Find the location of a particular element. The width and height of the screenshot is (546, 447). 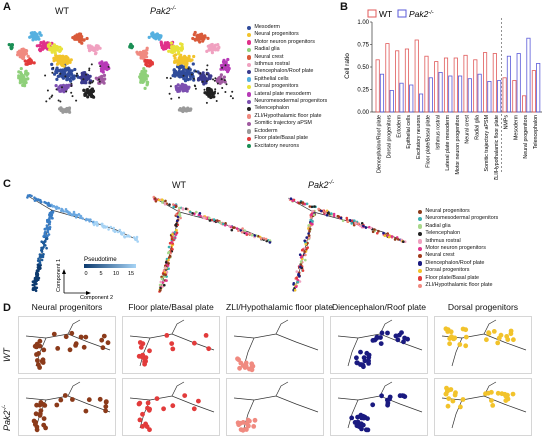

legend-item: Motor neuron progenitors is located at coordinates (458, 248).